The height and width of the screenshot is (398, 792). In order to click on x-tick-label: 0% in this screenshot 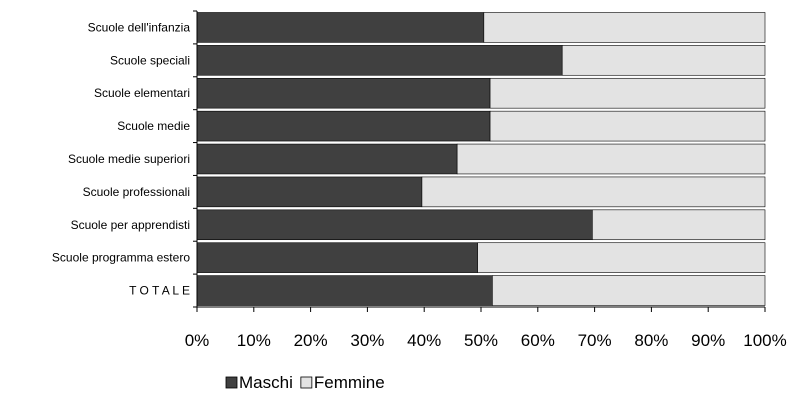, I will do `click(197, 340)`.